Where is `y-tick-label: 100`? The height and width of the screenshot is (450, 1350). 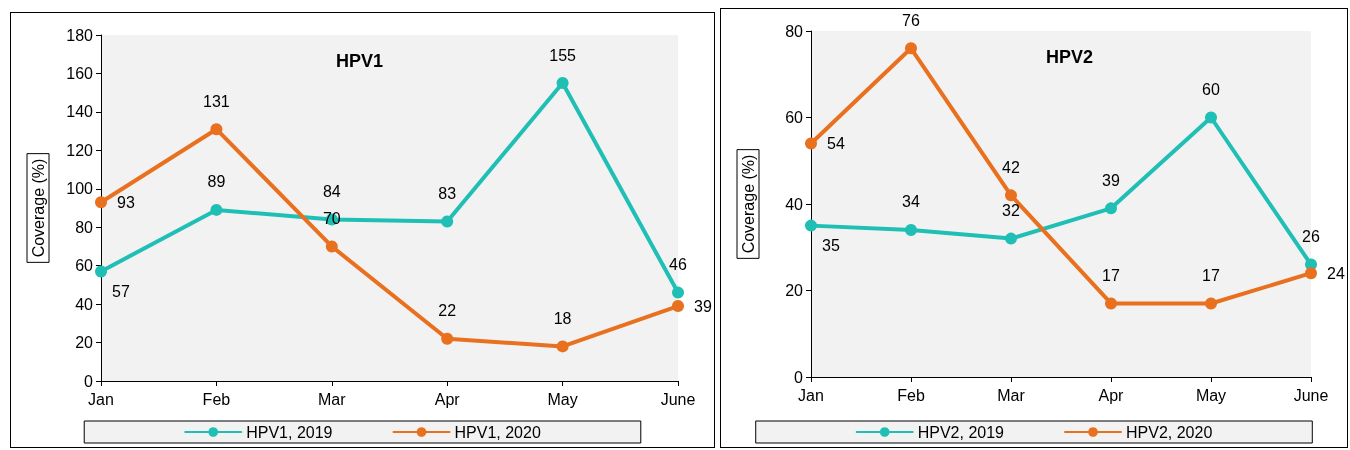 y-tick-label: 100 is located at coordinates (80, 189).